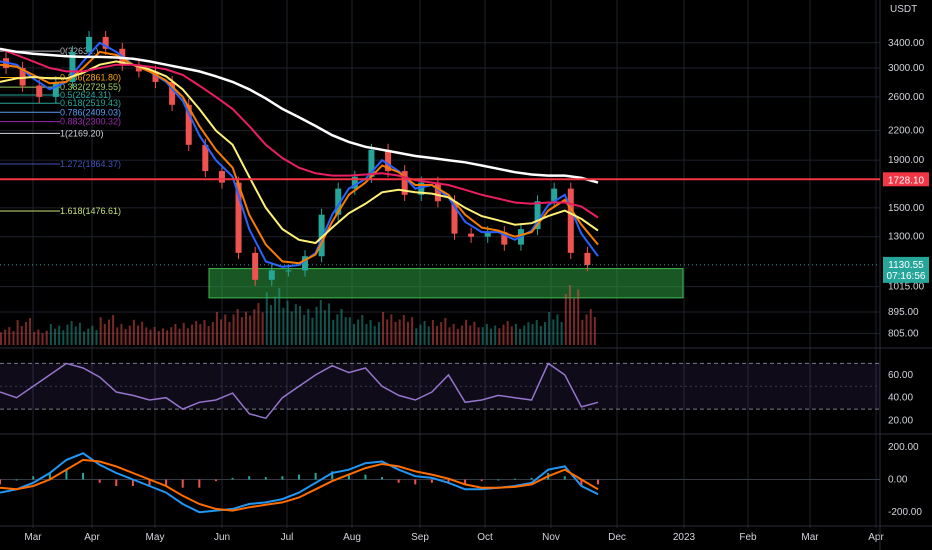  What do you see at coordinates (906, 68) in the screenshot?
I see `y-tick-label: 3000.00` at bounding box center [906, 68].